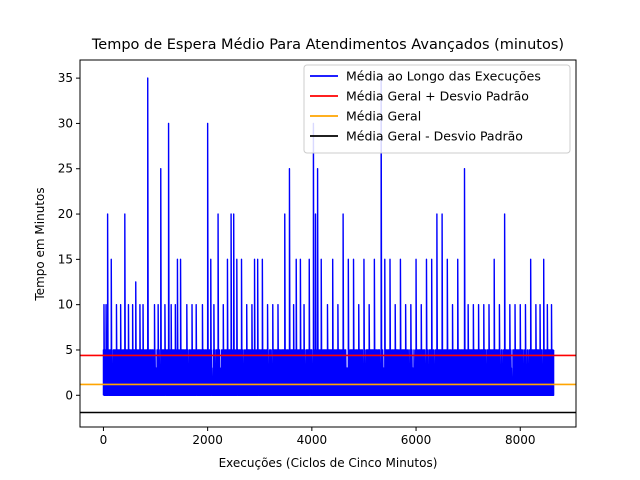 This screenshot has width=640, height=480. Describe the element at coordinates (434, 136) in the screenshot. I see `legend-entry: Média Geral - Desvio Padrão` at that location.